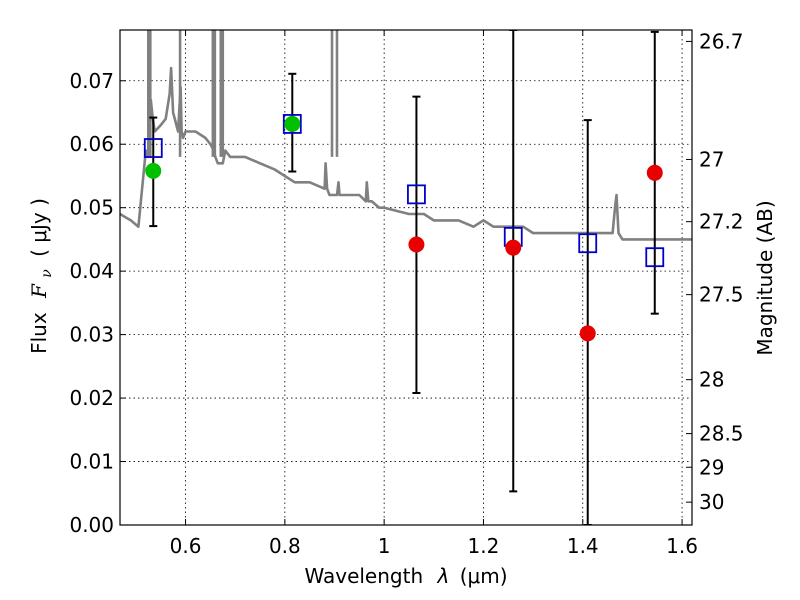 The height and width of the screenshot is (600, 800). Describe the element at coordinates (682, 546) in the screenshot. I see `x-tick-label: 1.6` at that location.